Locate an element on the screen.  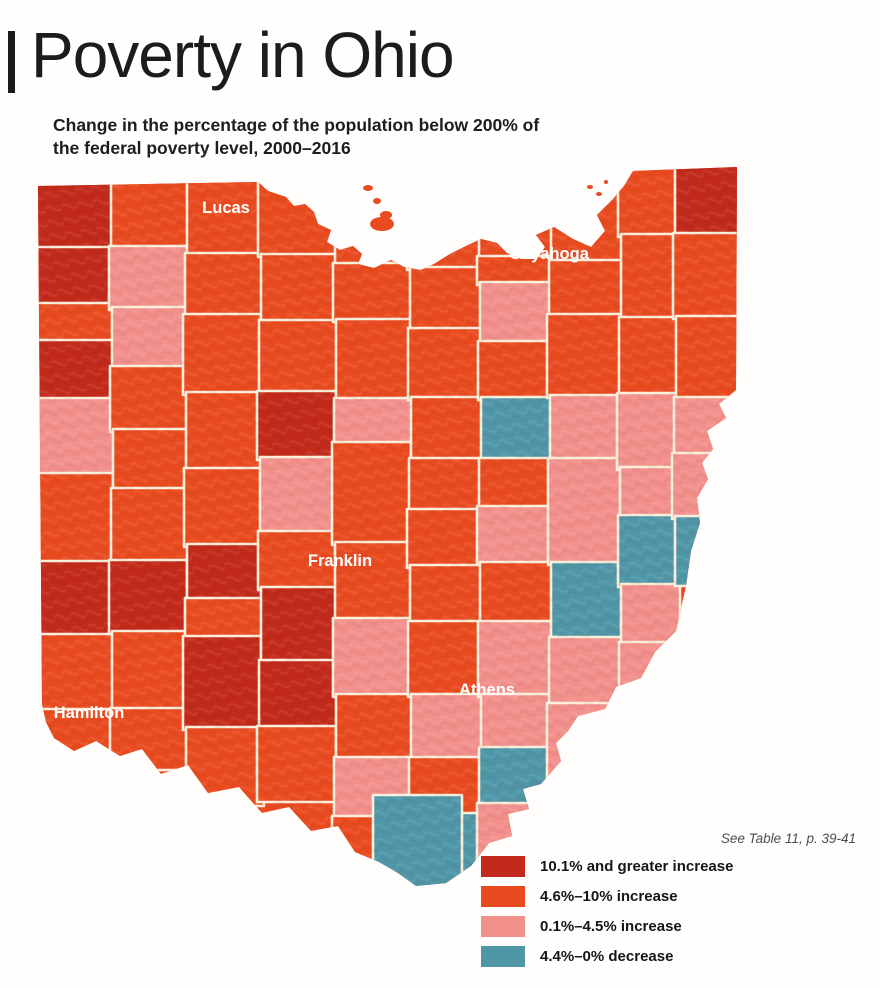
legend-label: 4.6%–10% increase is located at coordinates (609, 896).